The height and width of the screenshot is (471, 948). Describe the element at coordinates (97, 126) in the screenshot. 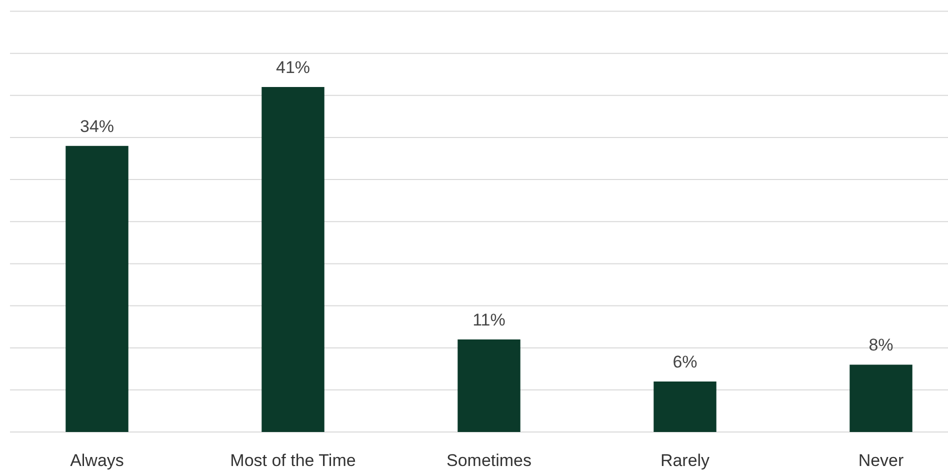

I see `data-label: 34%` at that location.